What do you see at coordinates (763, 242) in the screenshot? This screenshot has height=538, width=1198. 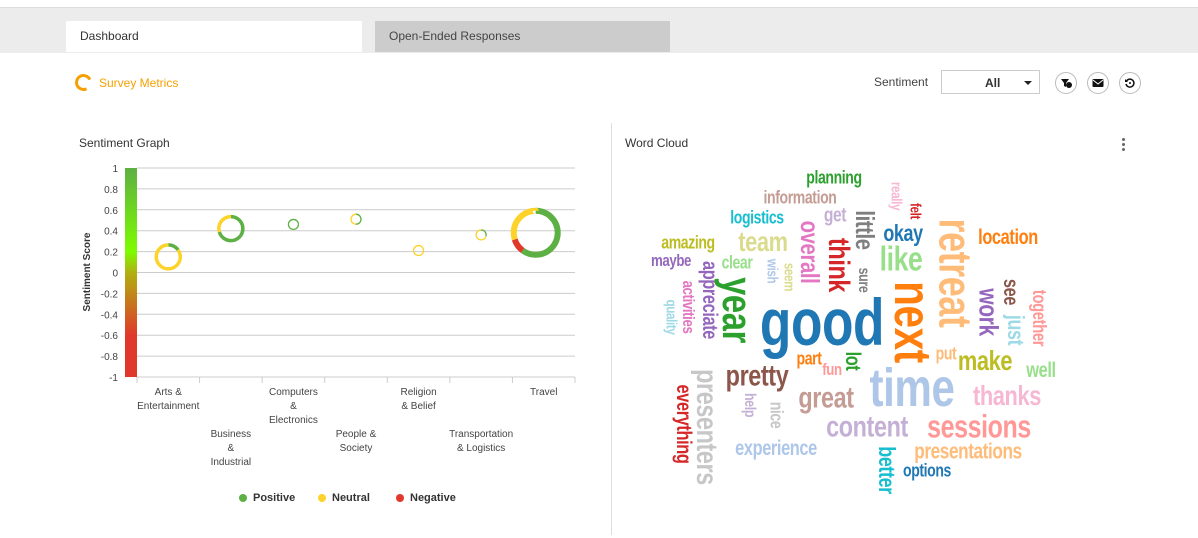 I see `word-team: team` at bounding box center [763, 242].